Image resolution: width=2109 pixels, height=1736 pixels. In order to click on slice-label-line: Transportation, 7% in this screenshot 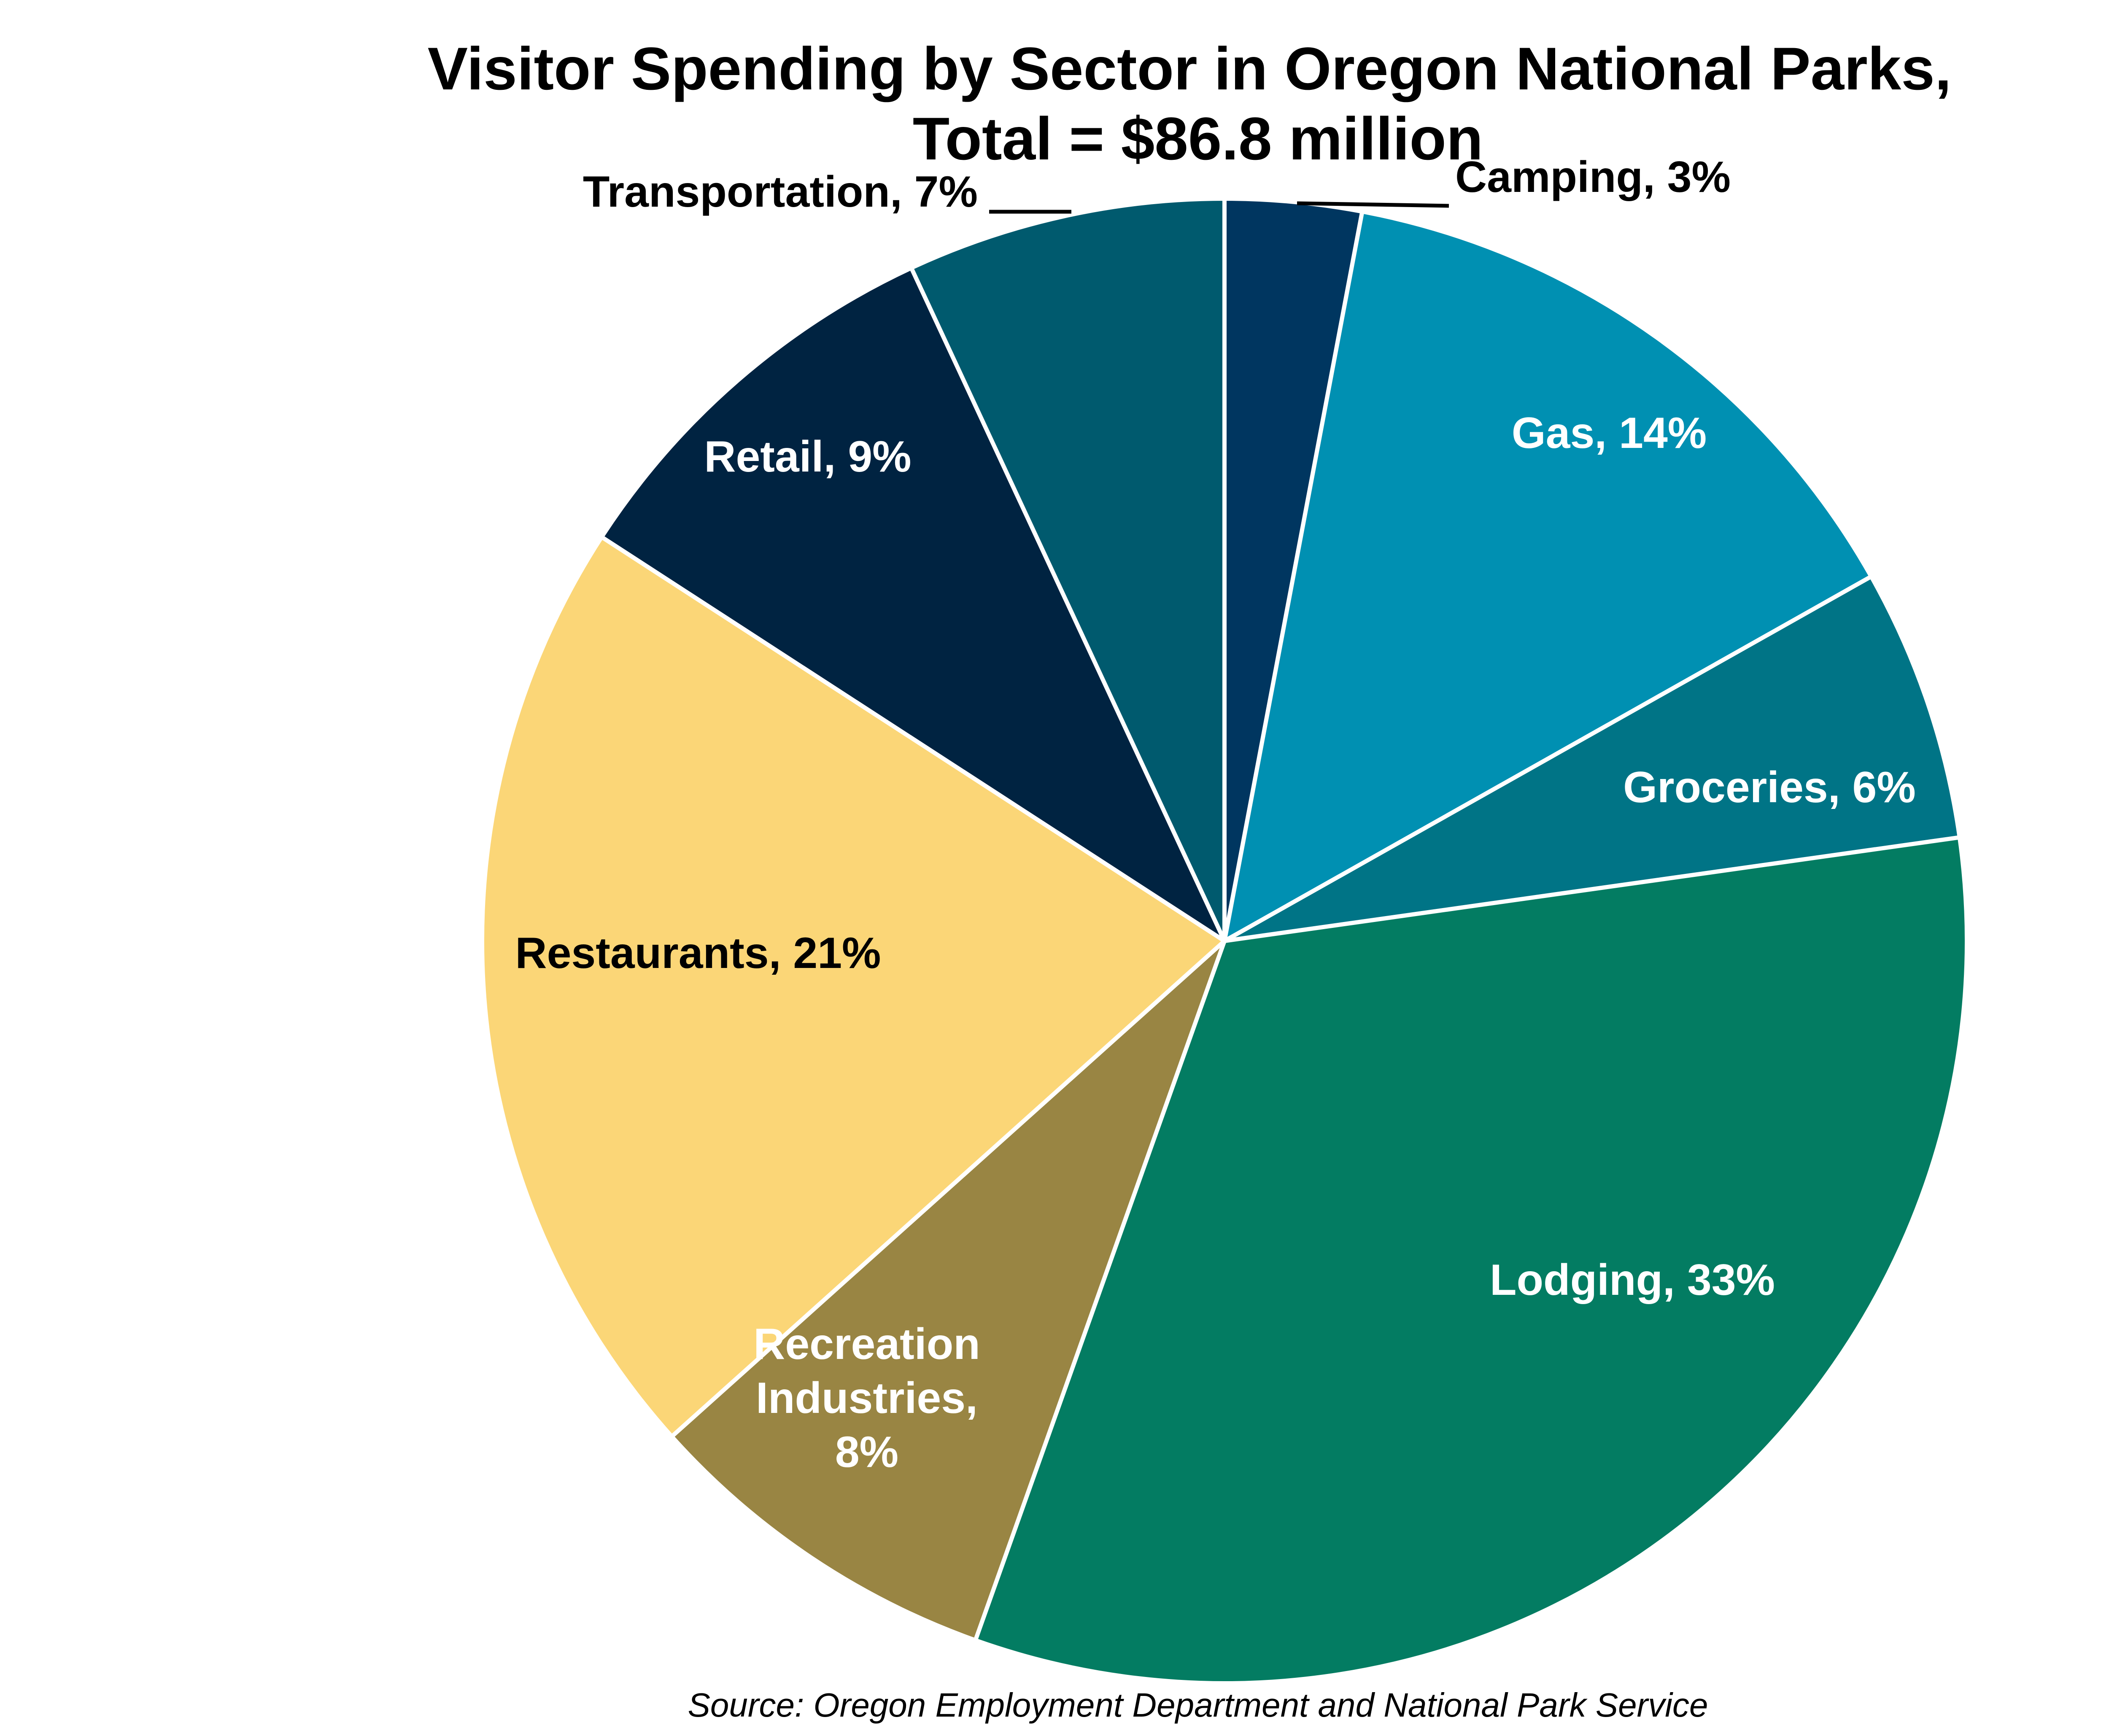, I will do `click(780, 192)`.